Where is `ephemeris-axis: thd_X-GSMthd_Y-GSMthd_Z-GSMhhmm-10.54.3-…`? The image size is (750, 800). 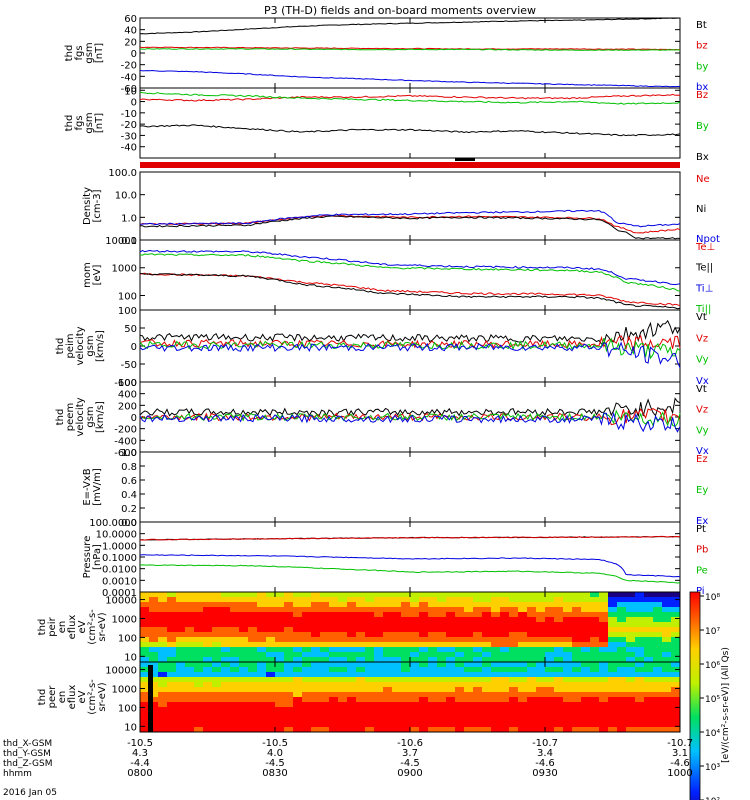 ephemeris-axis: thd_X-GSMthd_Y-GSMthd_Z-GSMhhmm-10.54.3-… is located at coordinates (348, 758).